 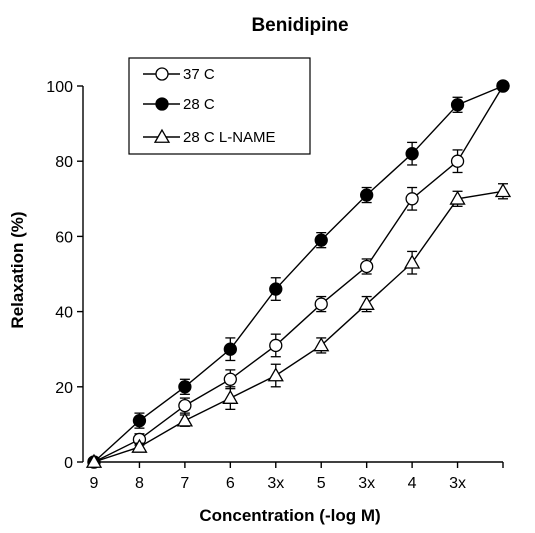 I want to click on legend-label-1: 28 C, so click(x=199, y=104).